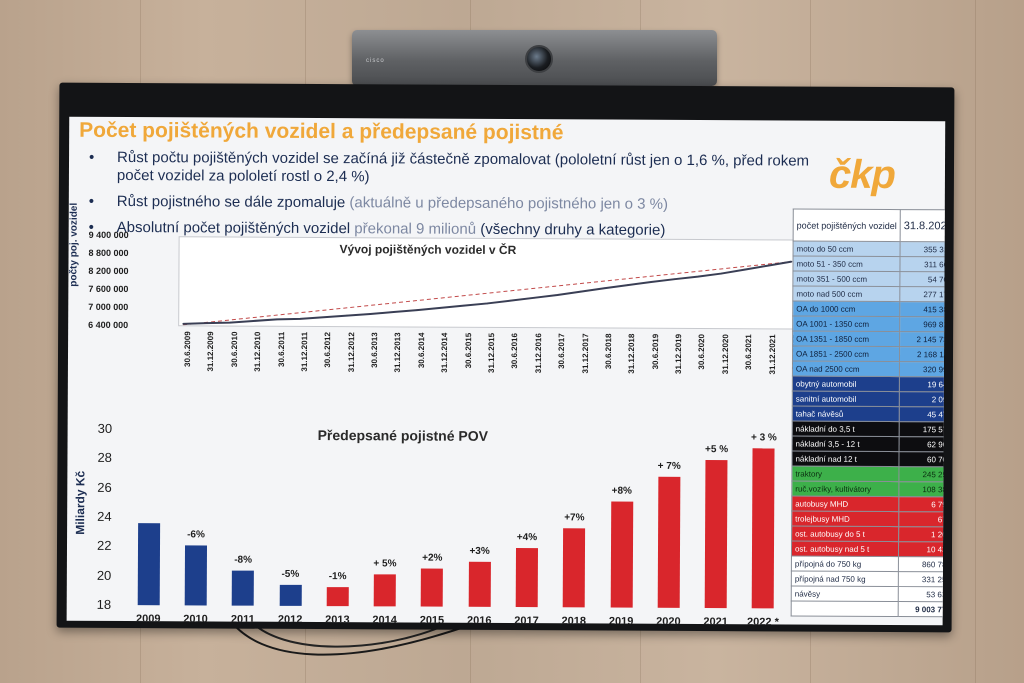 This screenshot has height=683, width=1024. I want to click on bar-chart-data-label: + 3 %, so click(763, 438).